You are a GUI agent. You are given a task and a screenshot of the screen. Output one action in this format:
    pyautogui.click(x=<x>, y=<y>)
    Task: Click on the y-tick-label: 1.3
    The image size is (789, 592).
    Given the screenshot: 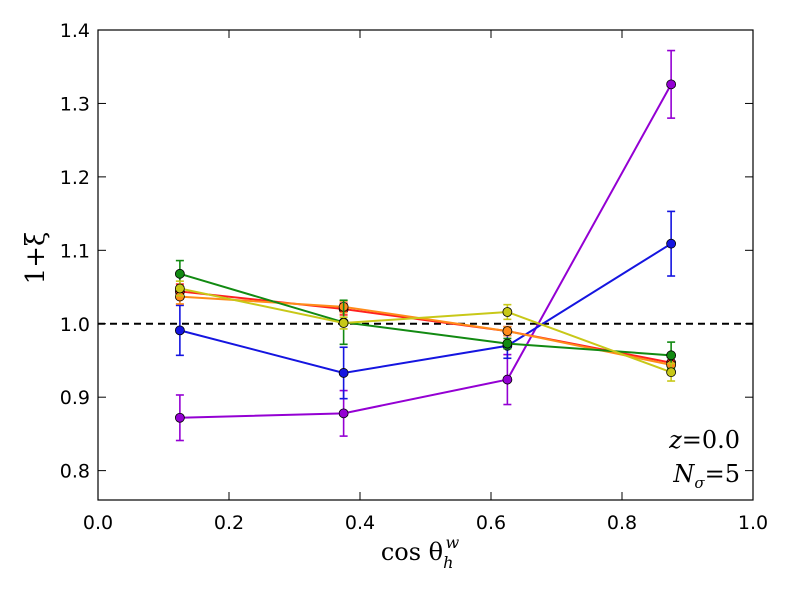 What is the action you would take?
    pyautogui.click(x=75, y=104)
    